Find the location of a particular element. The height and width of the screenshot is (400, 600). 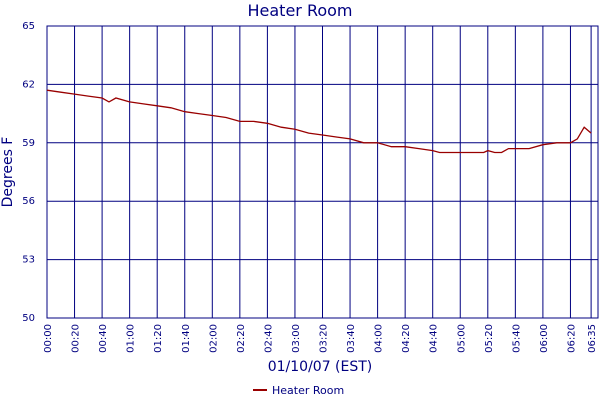

x-axis-label: 01/10/07 (EST) is located at coordinates (320, 367).